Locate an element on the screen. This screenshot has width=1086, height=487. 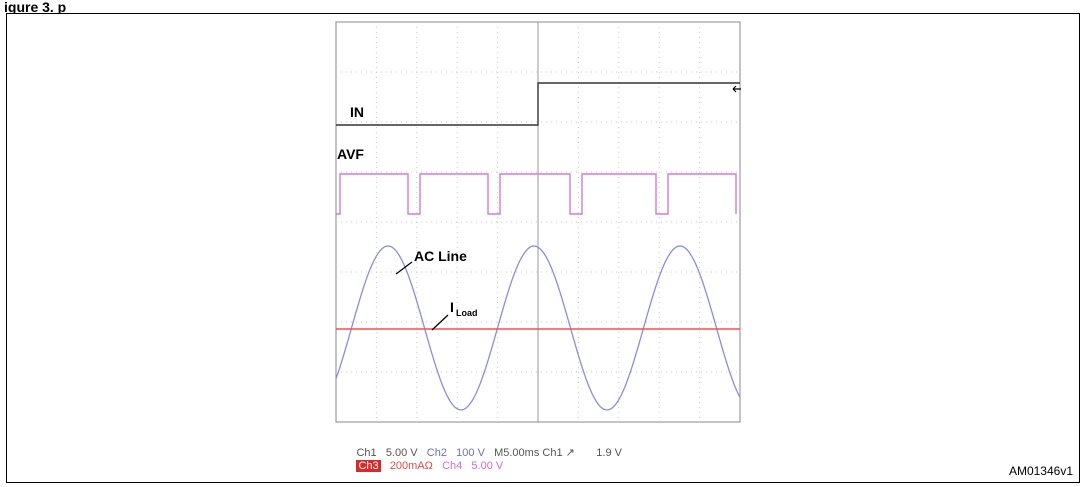
ch3-label: Ch3 is located at coordinates (368, 466).